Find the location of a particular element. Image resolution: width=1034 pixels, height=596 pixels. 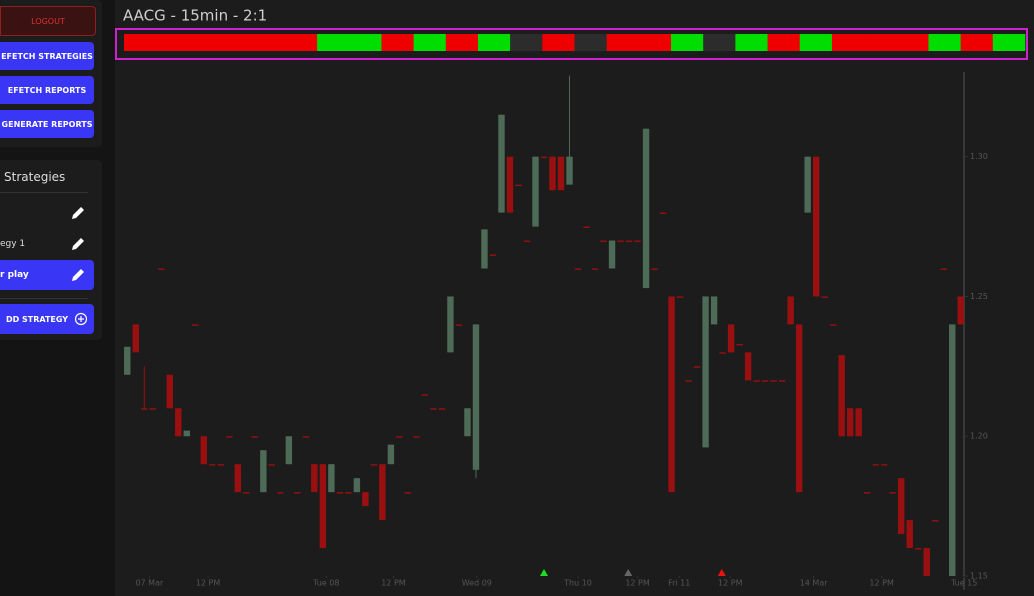

add-strategy-label: DD STRATEGY is located at coordinates (37, 319).